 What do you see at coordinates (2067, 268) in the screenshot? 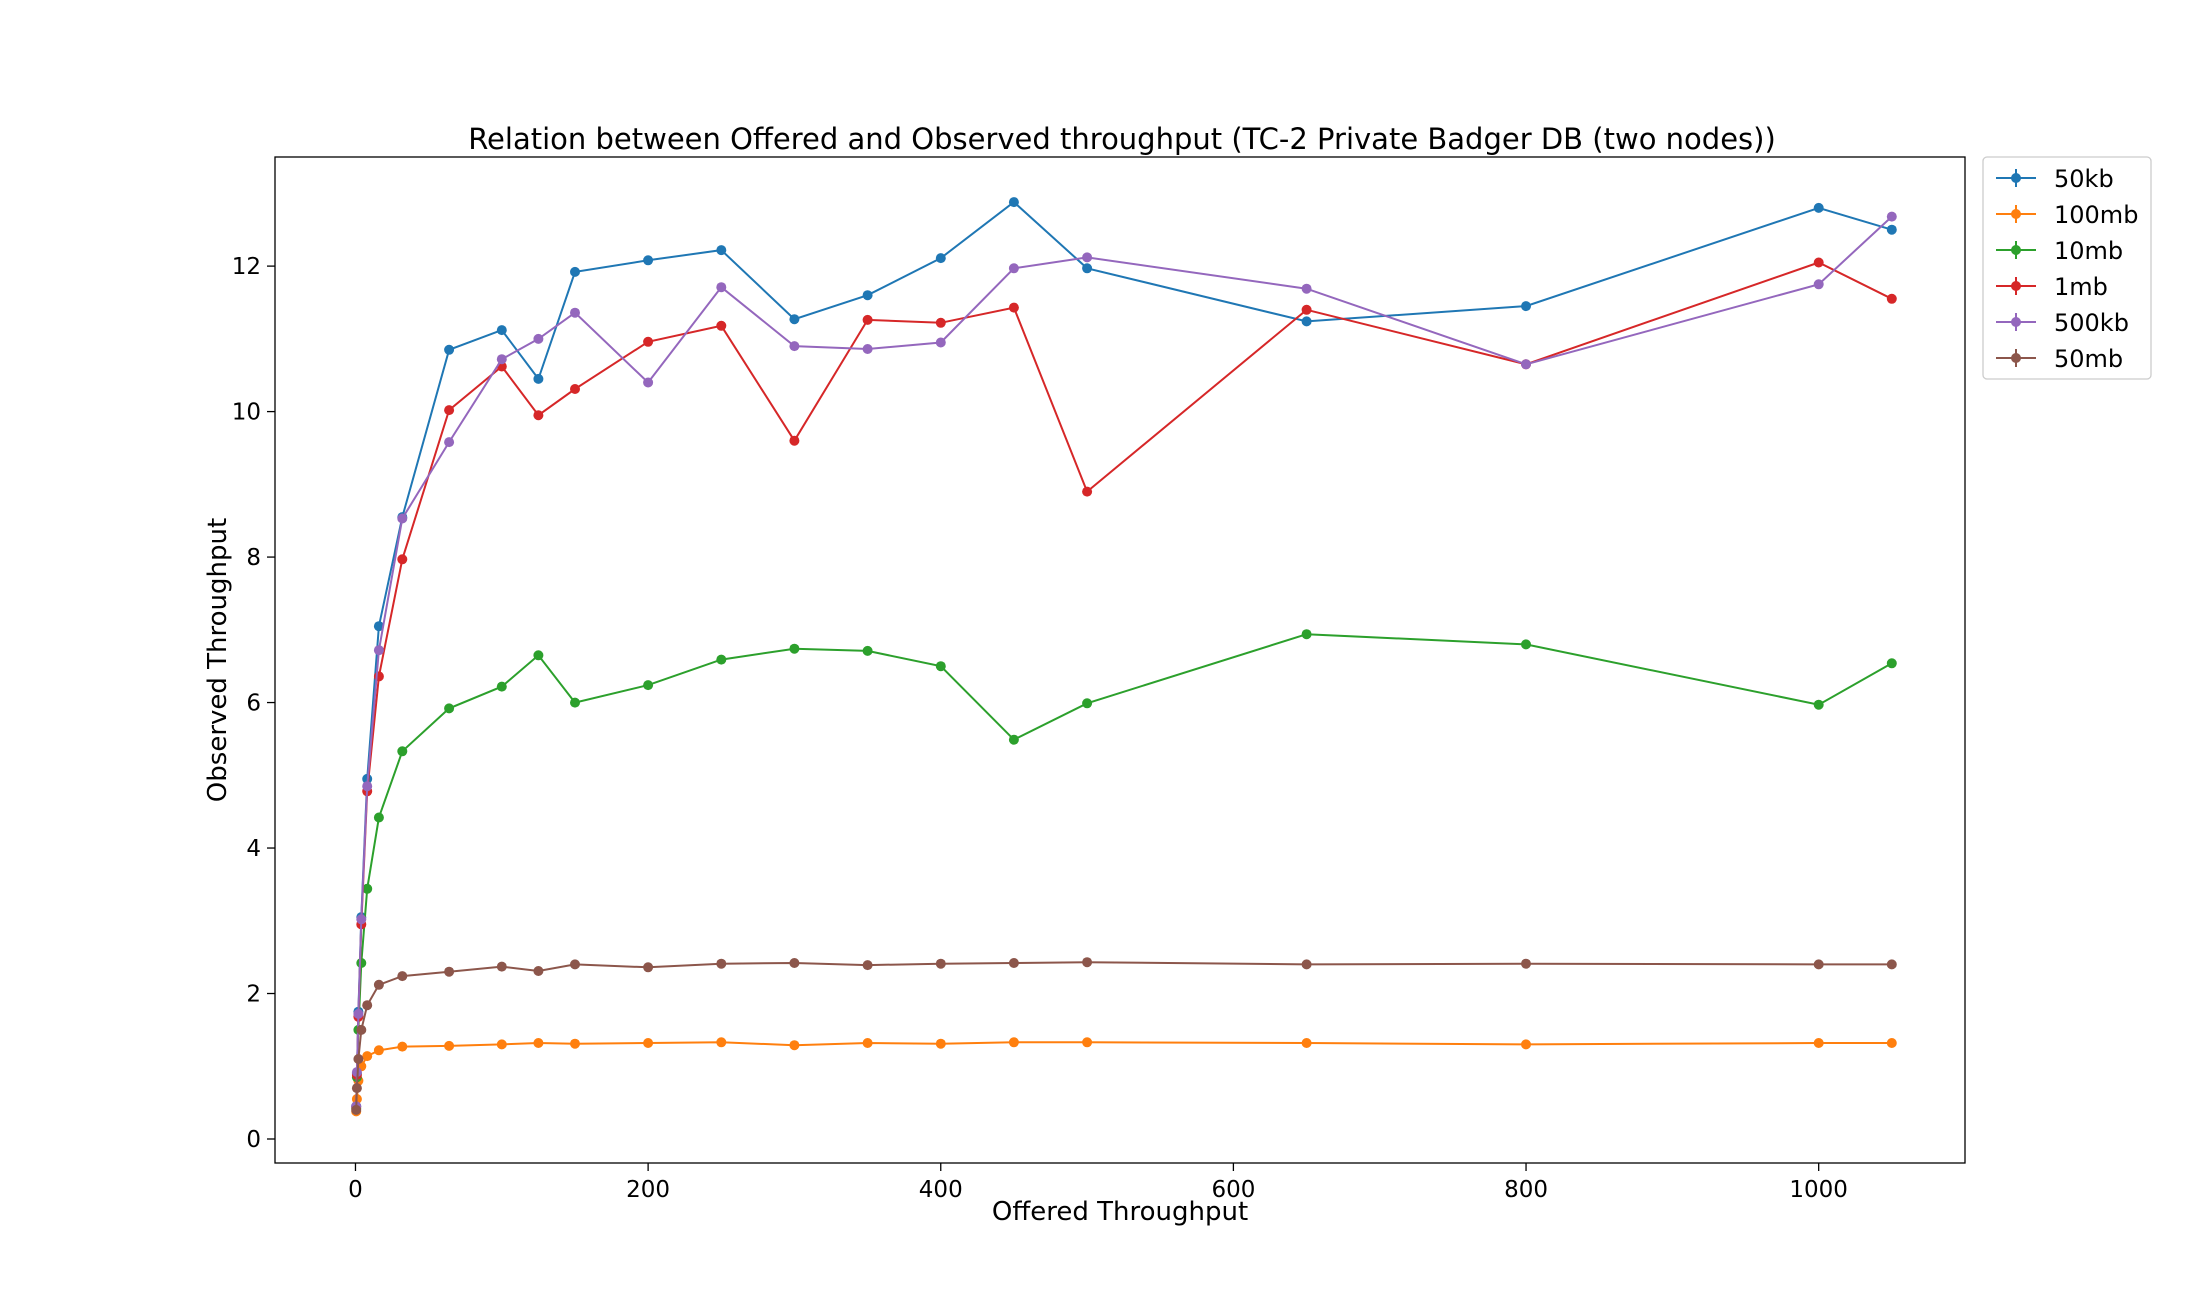
I see `legend-frame` at bounding box center [2067, 268].